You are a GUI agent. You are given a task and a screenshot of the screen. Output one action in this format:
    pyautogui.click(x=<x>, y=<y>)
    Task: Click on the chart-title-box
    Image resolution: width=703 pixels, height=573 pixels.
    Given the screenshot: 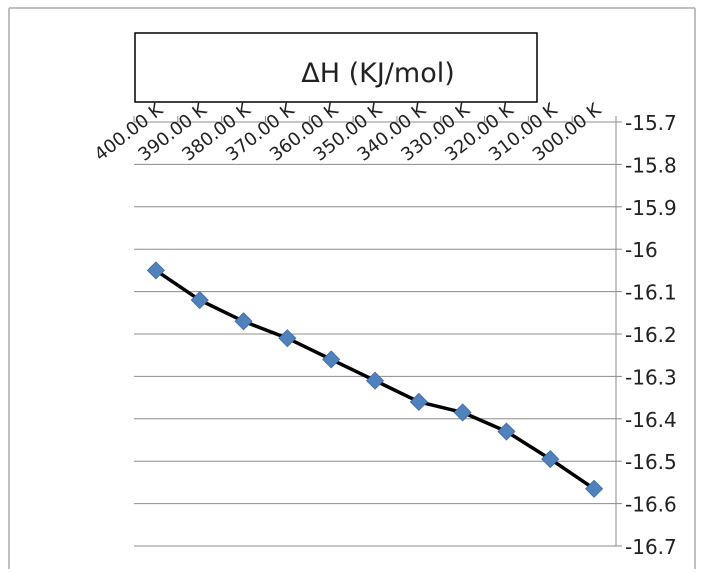 What is the action you would take?
    pyautogui.click(x=336, y=67)
    